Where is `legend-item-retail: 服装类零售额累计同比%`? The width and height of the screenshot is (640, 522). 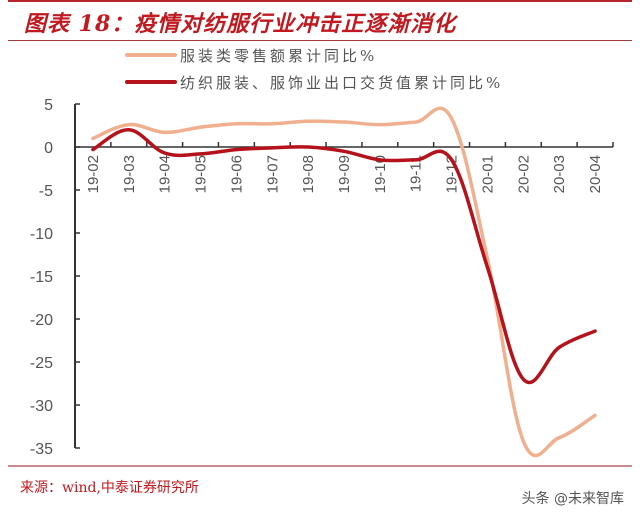
legend-item-retail: 服装类零售额累计同比% is located at coordinates (251, 55).